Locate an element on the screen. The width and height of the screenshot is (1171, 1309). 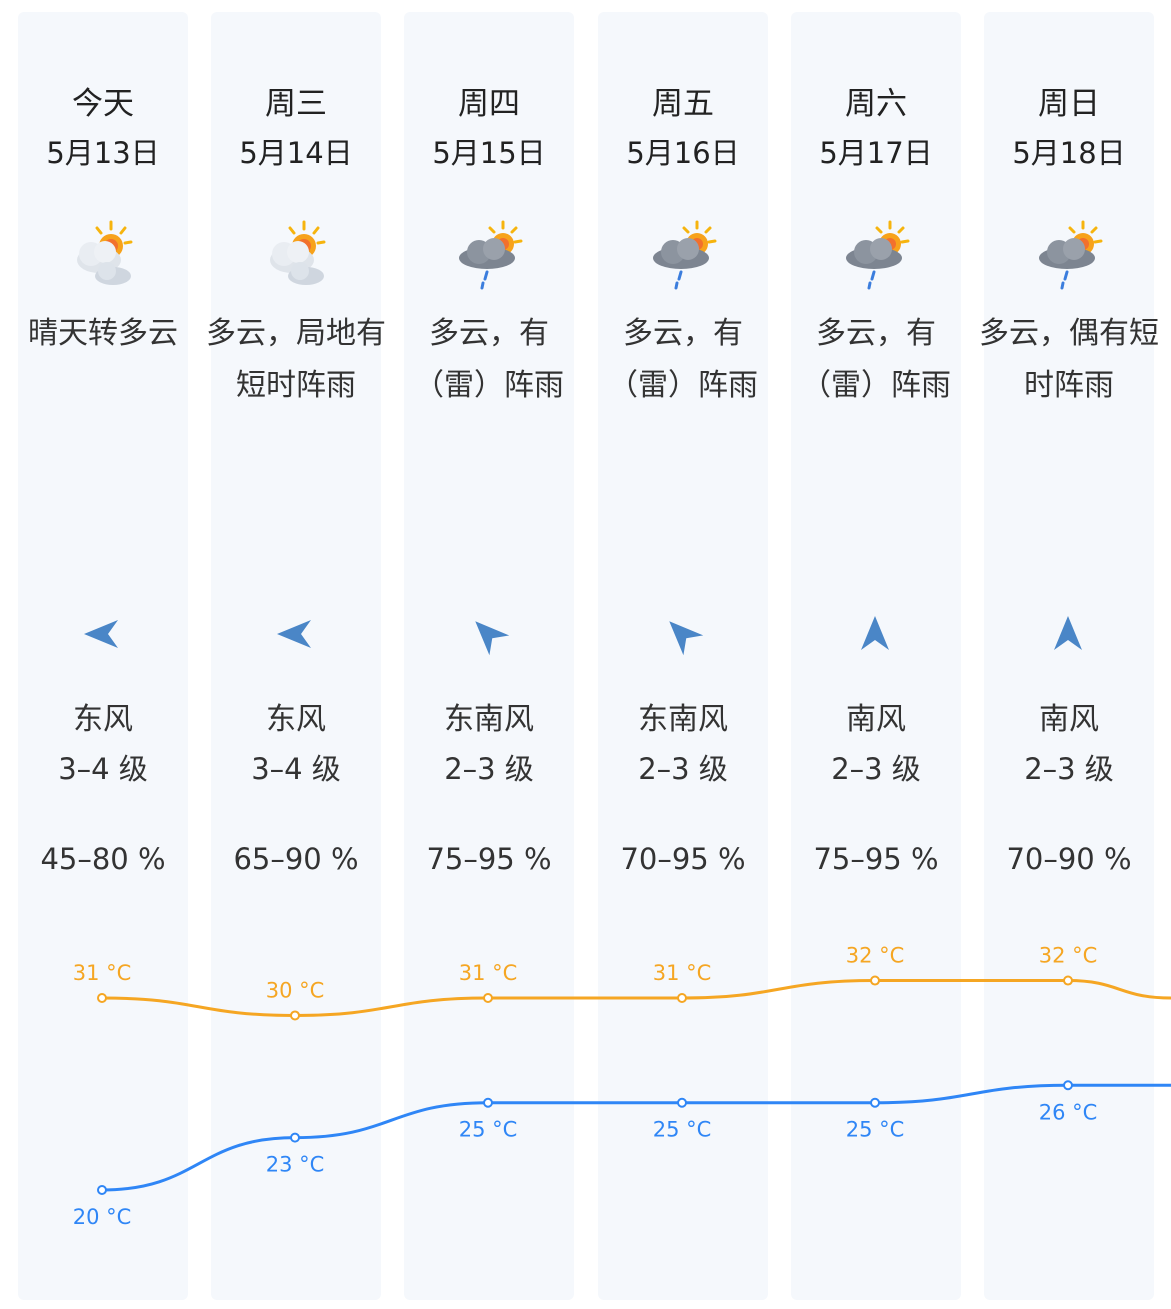
day-label: 周四 is located at coordinates (489, 104).